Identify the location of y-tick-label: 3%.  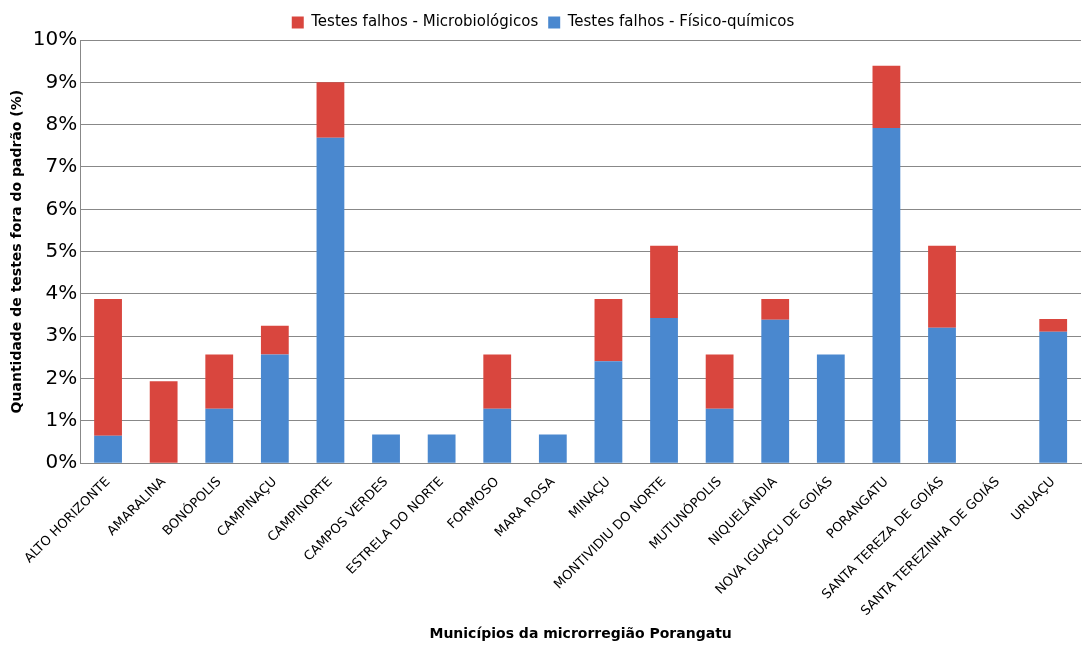
(61, 334).